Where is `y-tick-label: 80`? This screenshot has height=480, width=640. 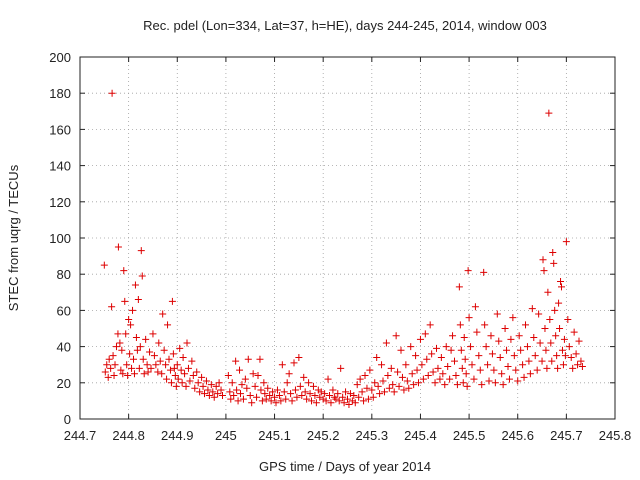 y-tick-label: 80 is located at coordinates (64, 274).